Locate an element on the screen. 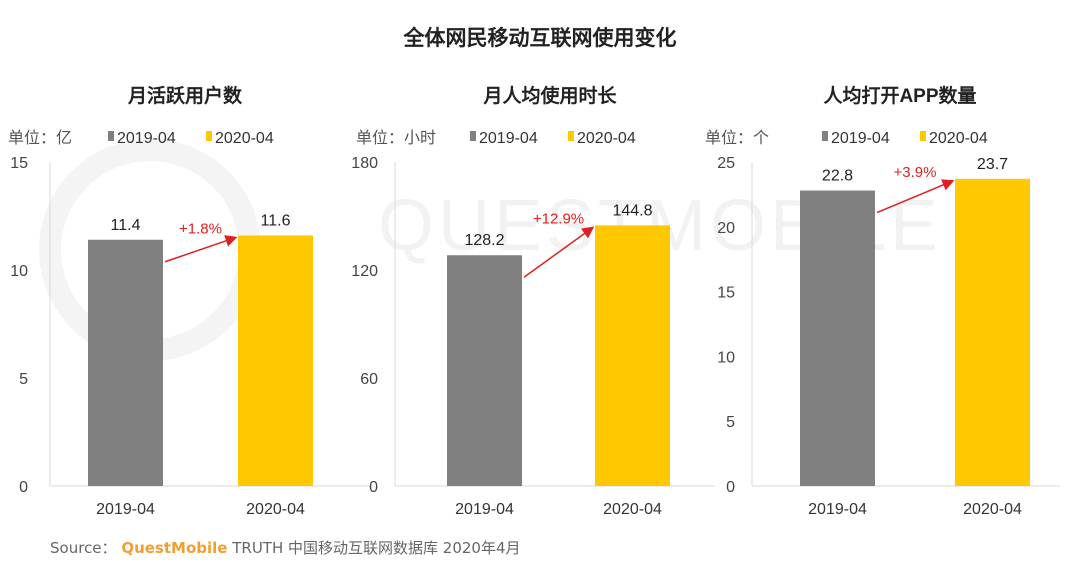 The width and height of the screenshot is (1080, 571). panel-title: 月人均使用时长 is located at coordinates (549, 95).